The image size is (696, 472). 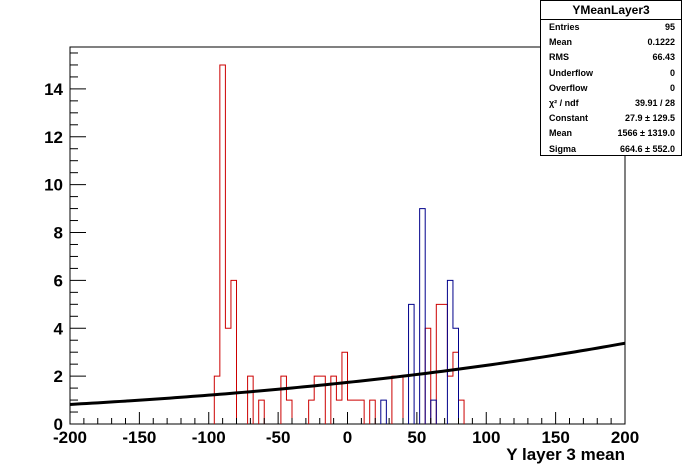 What do you see at coordinates (58, 424) in the screenshot?
I see `y-tick-label: 0` at bounding box center [58, 424].